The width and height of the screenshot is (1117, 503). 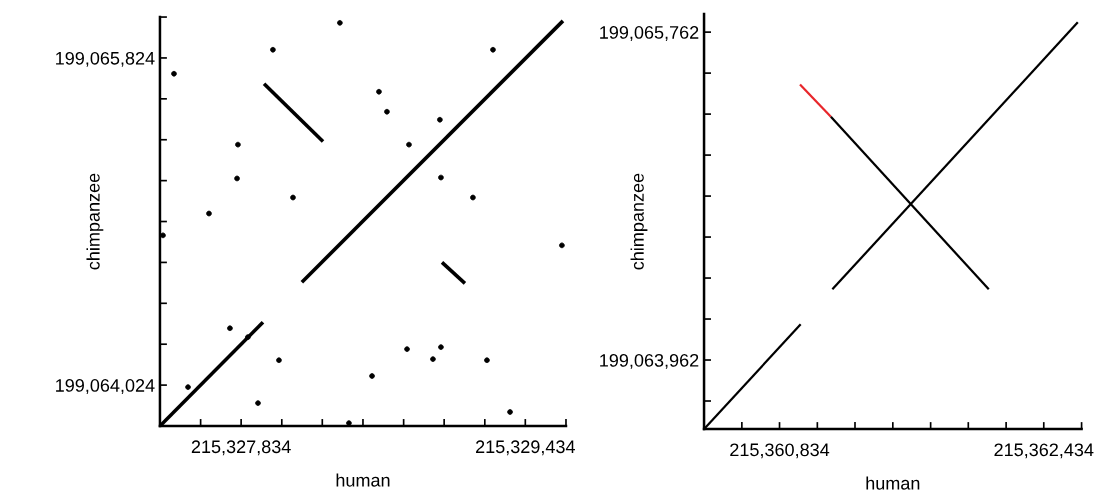 I want to click on y-tick-label: 199,063,962, so click(x=649, y=361).